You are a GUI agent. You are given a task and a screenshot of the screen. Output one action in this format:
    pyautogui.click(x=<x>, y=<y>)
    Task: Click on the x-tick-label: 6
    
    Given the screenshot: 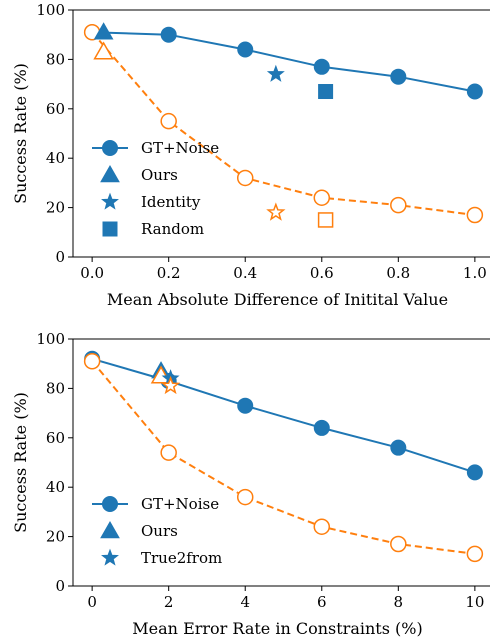 What is the action you would take?
    pyautogui.click(x=322, y=602)
    